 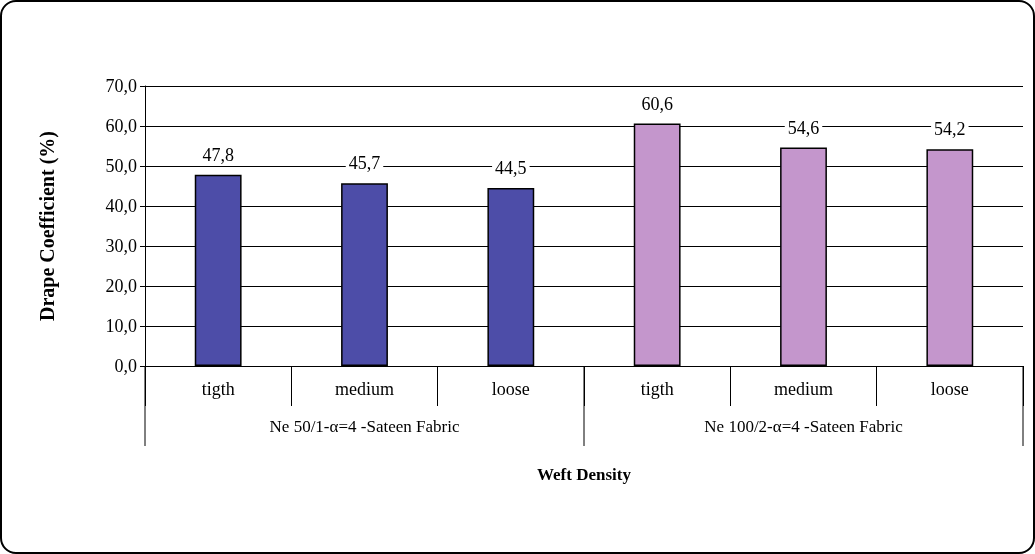 I want to click on text: Ne 100/2-α=4 -Sateen Fabric, so click(x=804, y=426).